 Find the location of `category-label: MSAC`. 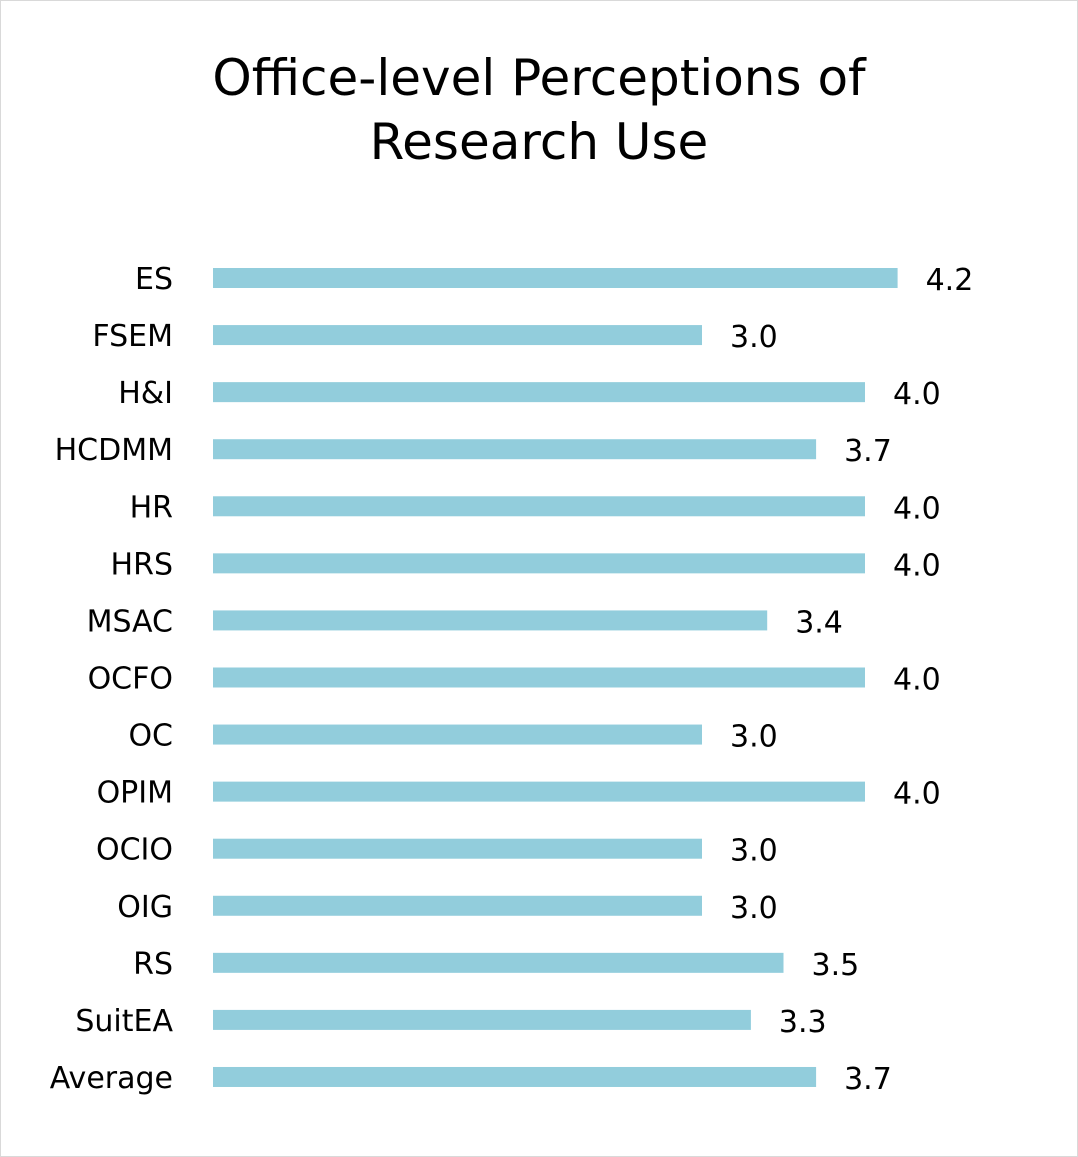

category-label: MSAC is located at coordinates (130, 621).